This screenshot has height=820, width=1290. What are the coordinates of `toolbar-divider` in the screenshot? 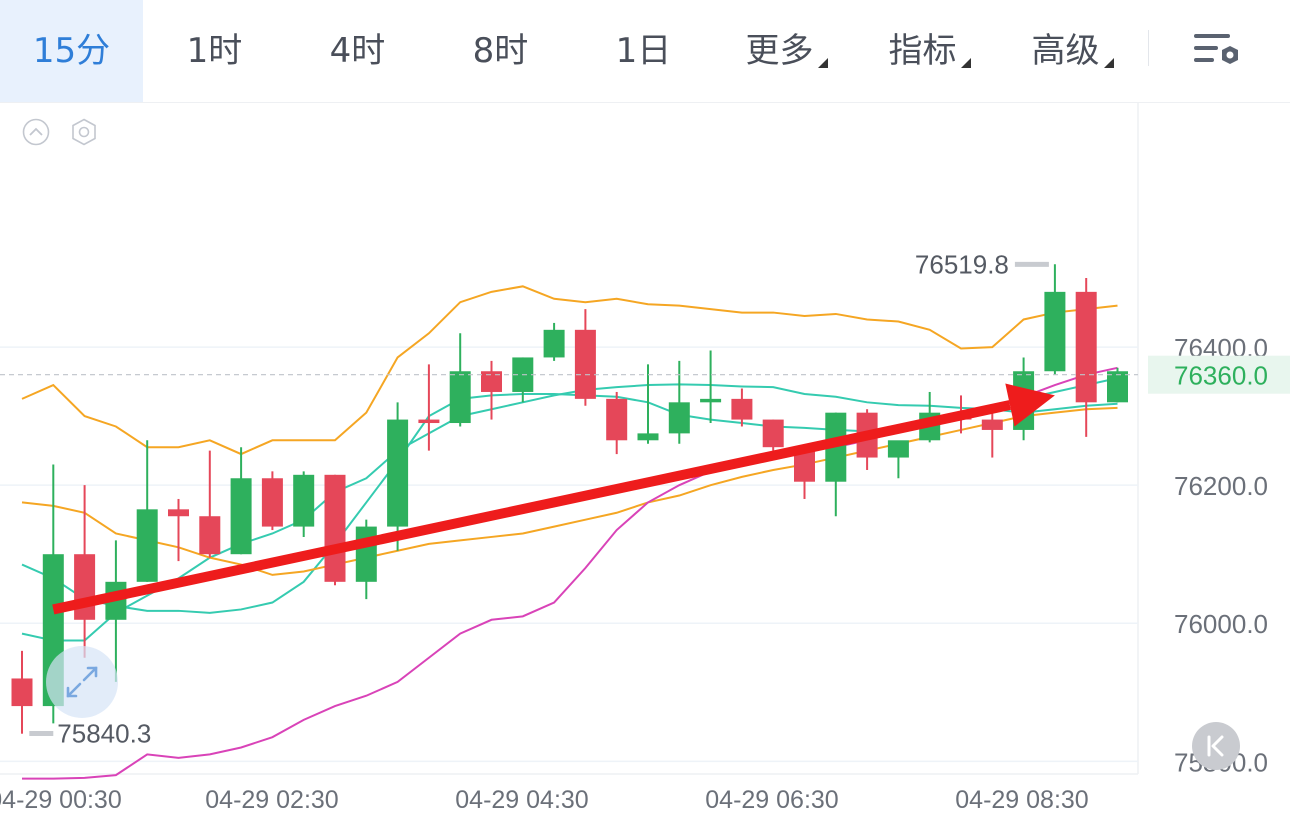 It's located at (1148, 48).